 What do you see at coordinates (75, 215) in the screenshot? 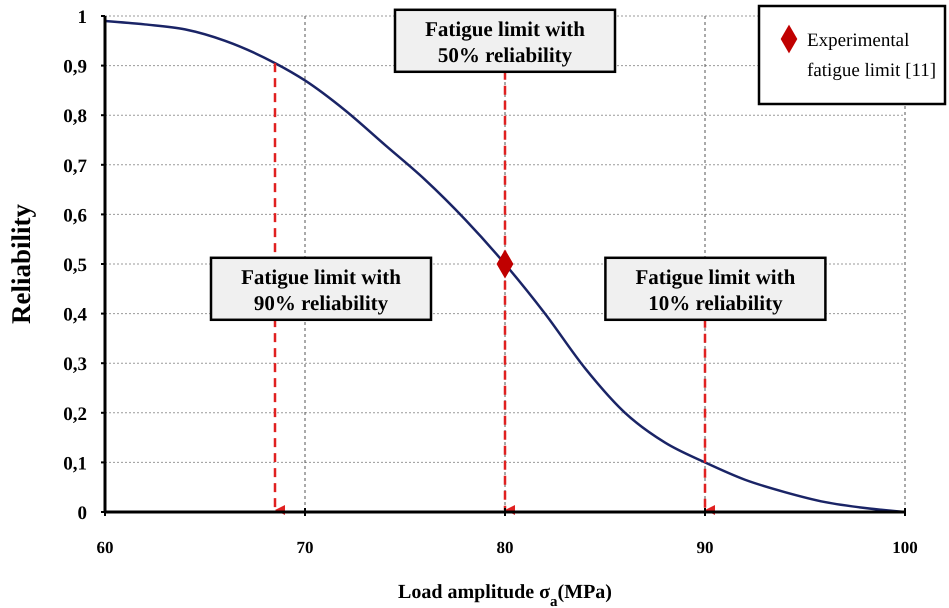
I see `y-tick-label: 0,6` at bounding box center [75, 215].